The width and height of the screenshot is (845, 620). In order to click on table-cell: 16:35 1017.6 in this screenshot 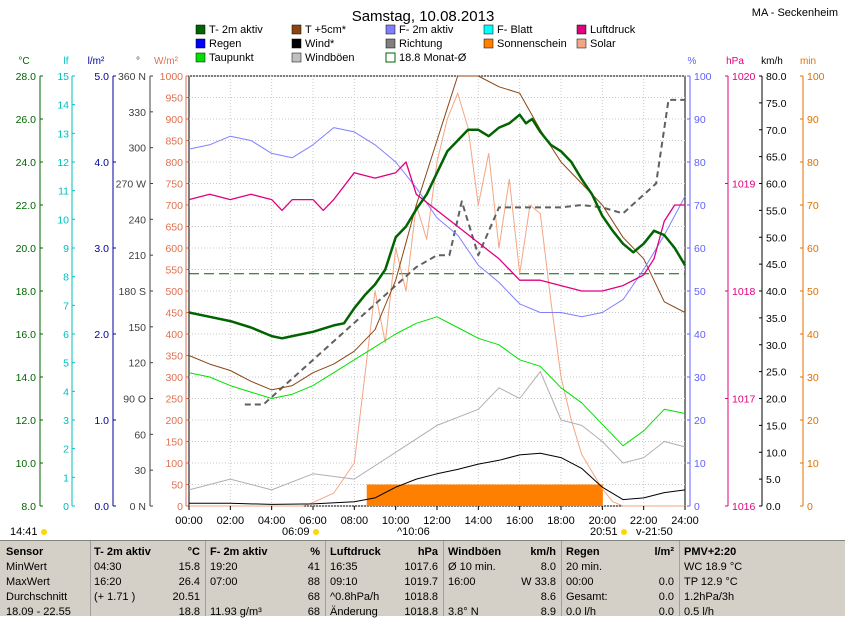, I will do `click(422, 567)`.